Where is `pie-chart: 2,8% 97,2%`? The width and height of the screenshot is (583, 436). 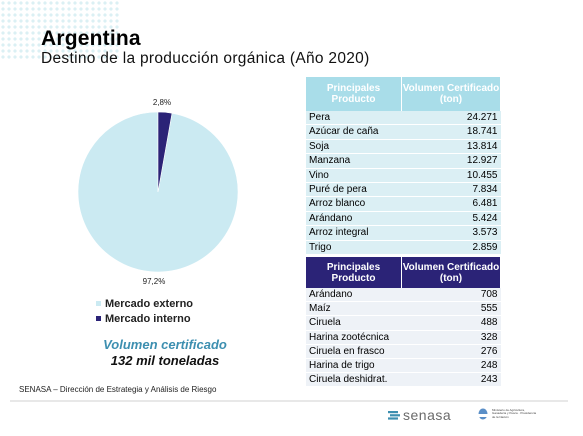 pie-chart: 2,8% 97,2% is located at coordinates (158, 192).